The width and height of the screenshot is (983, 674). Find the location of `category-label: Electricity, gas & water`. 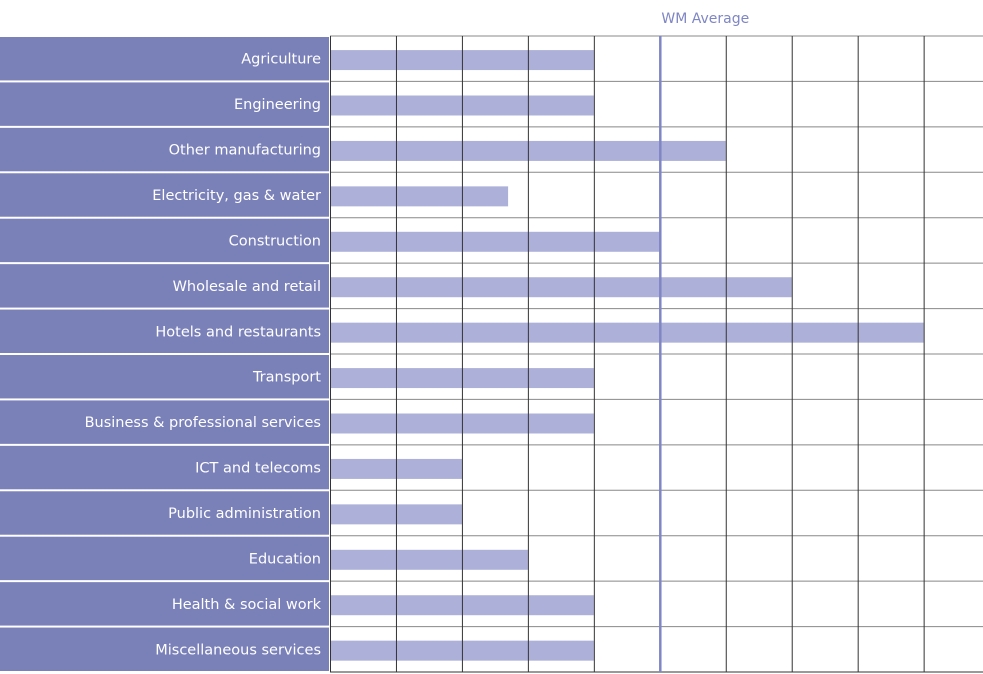

category-label: Electricity, gas & water is located at coordinates (236, 196).